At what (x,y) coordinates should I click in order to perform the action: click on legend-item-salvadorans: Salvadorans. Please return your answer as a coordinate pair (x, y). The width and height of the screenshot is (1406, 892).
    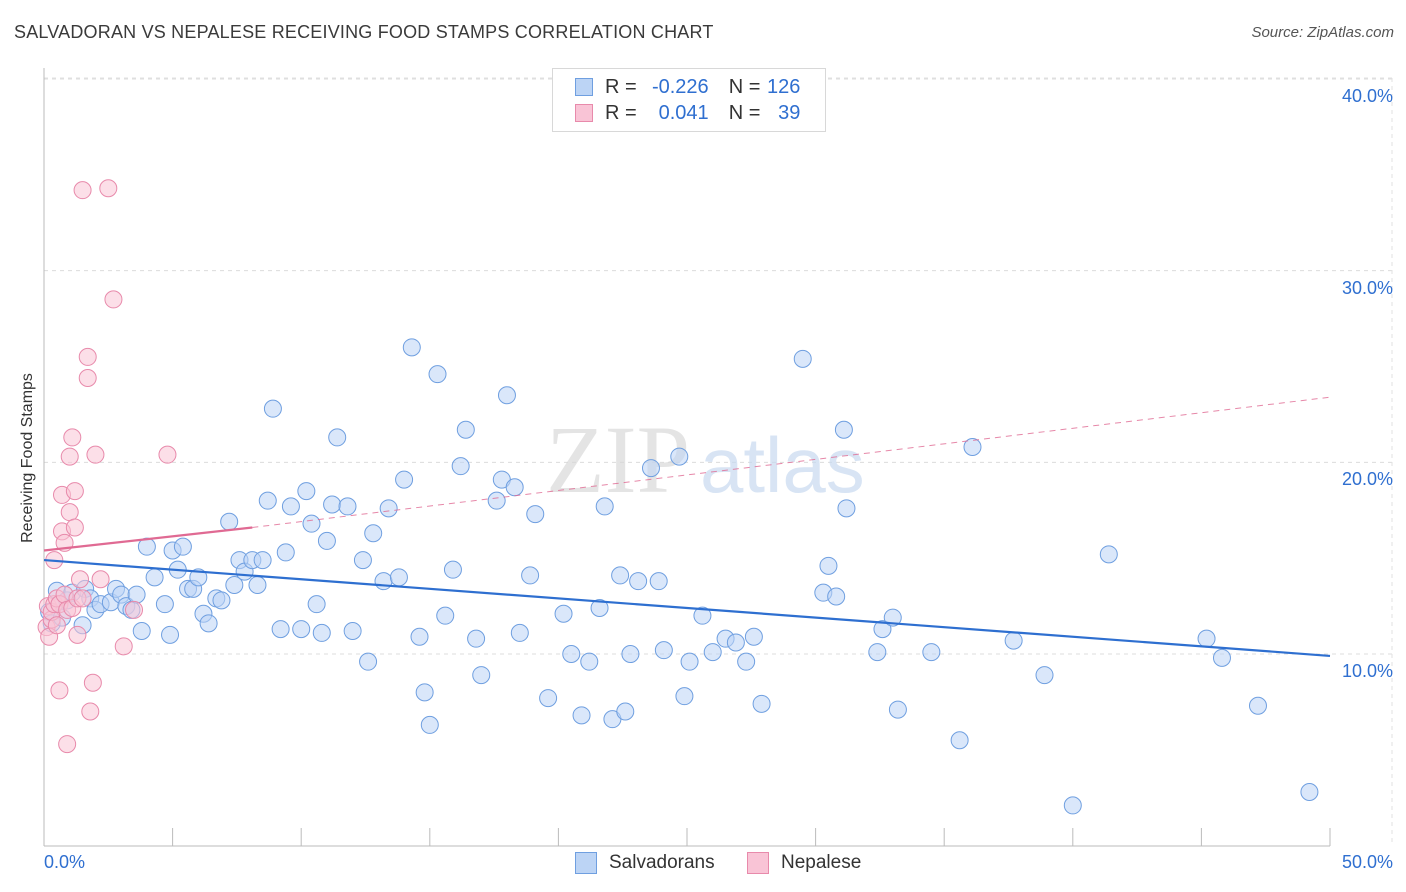
    Looking at the image, I should click on (645, 863).